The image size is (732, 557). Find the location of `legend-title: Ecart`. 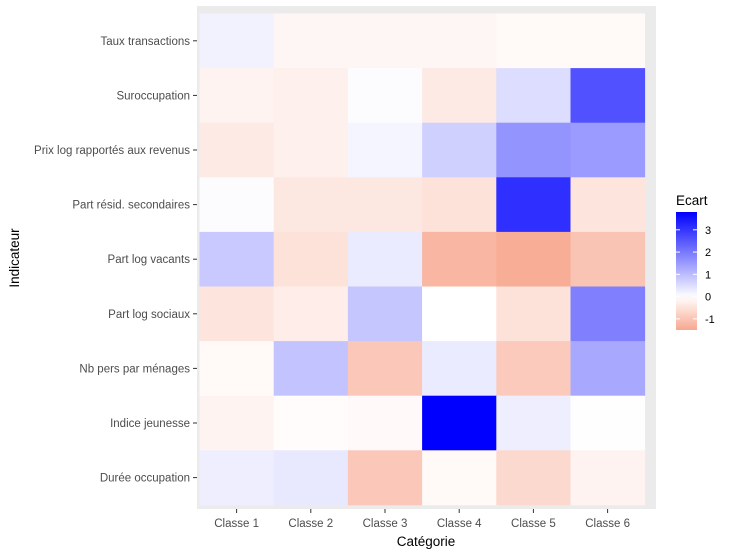

legend-title: Ecart is located at coordinates (692, 200).